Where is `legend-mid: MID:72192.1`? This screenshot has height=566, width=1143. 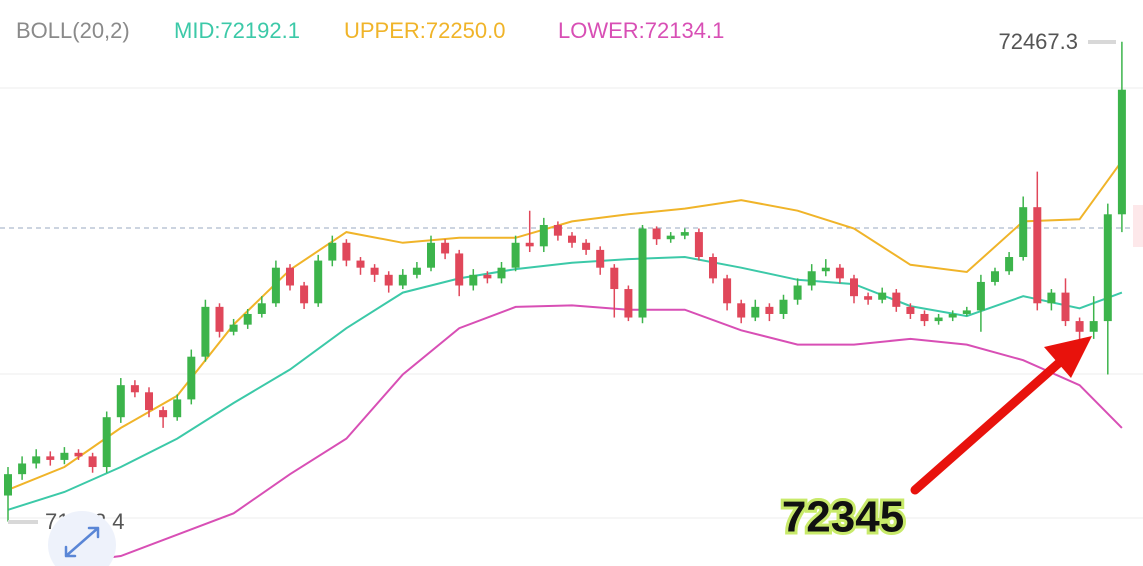
legend-mid: MID:72192.1 is located at coordinates (237, 30).